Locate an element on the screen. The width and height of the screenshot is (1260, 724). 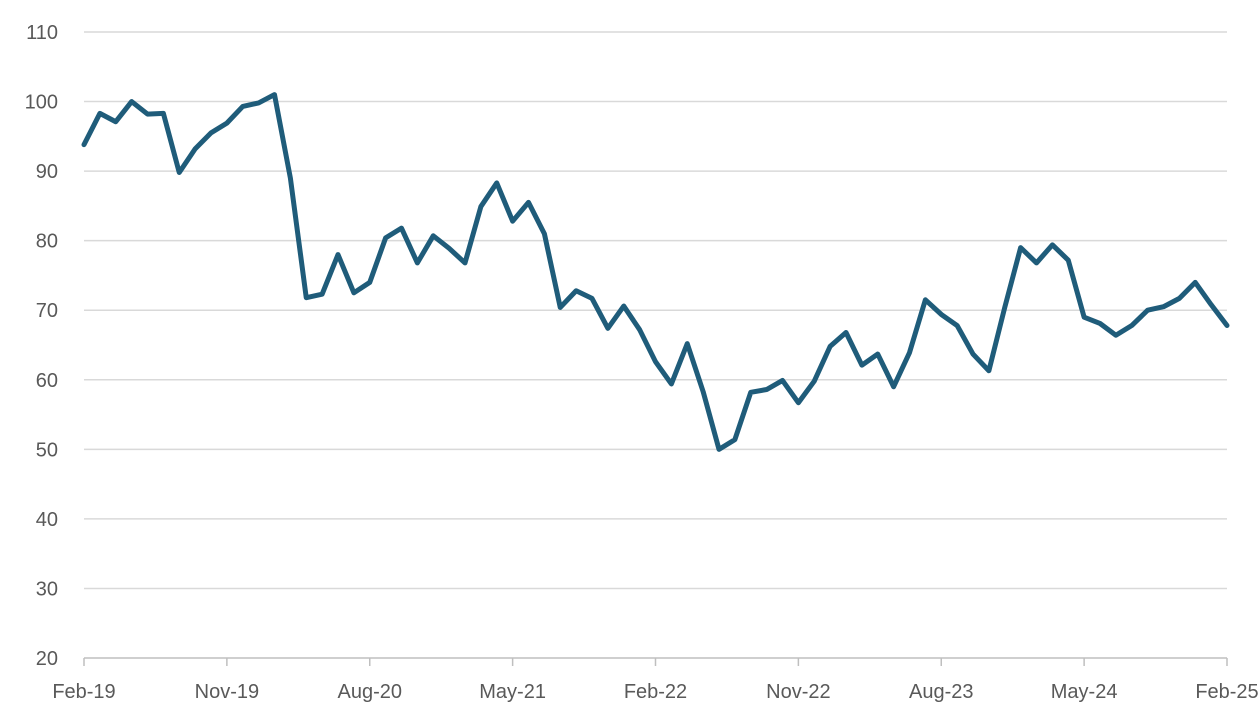
x-tick-label: Nov-19 is located at coordinates (227, 692).